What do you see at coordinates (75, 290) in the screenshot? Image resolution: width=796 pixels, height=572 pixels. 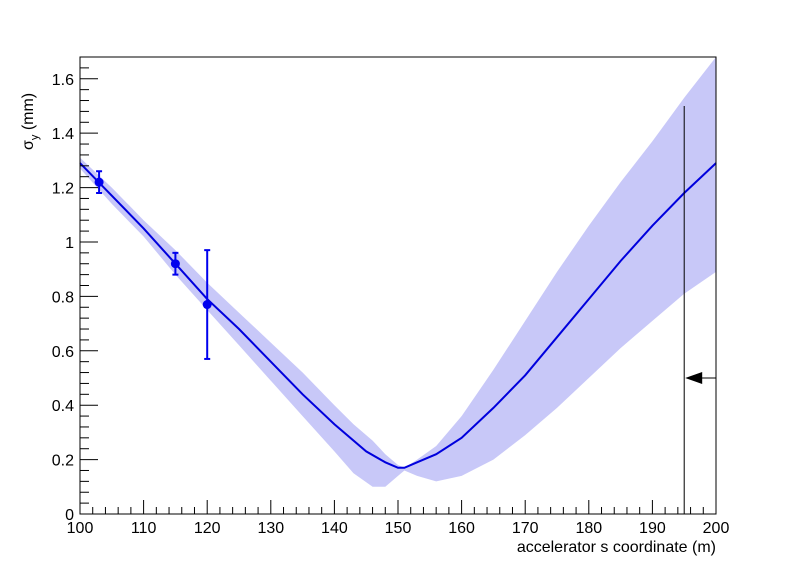 I see `y-axis-ticks: 0 0.2 0.4 0.6 0.8 1 1.2 1.4 1.6` at bounding box center [75, 290].